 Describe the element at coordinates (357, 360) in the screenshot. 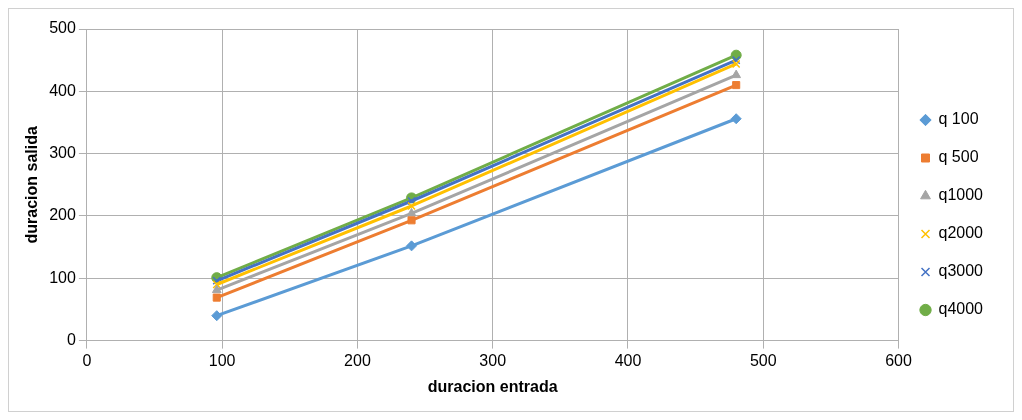

I see `x-tick-label: 200` at that location.